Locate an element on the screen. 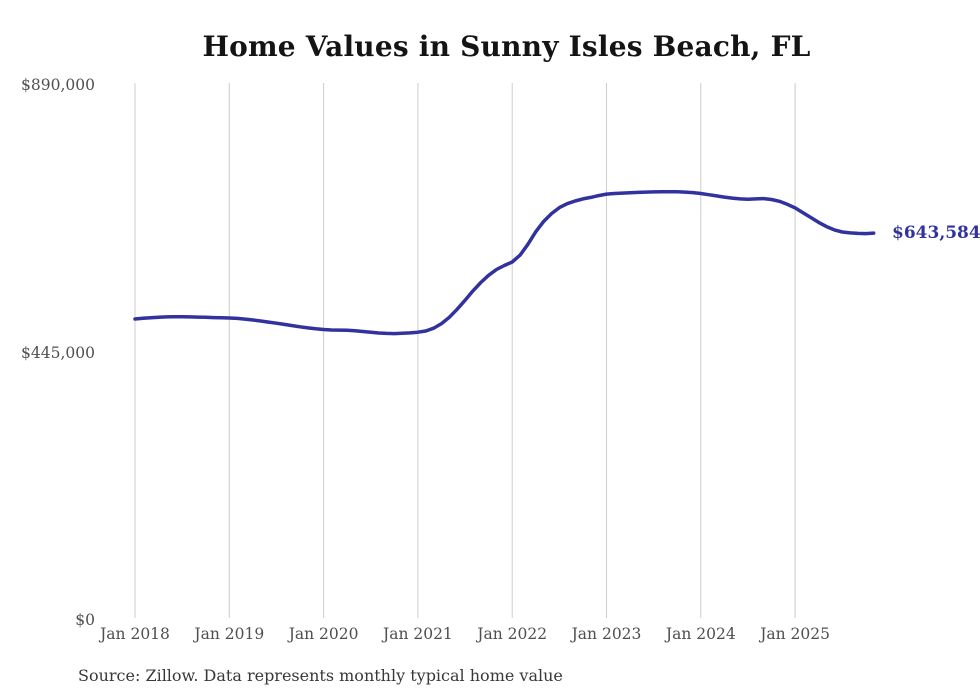 The height and width of the screenshot is (699, 980). x-tick-jan-2018: Jan 2018 is located at coordinates (135, 634).